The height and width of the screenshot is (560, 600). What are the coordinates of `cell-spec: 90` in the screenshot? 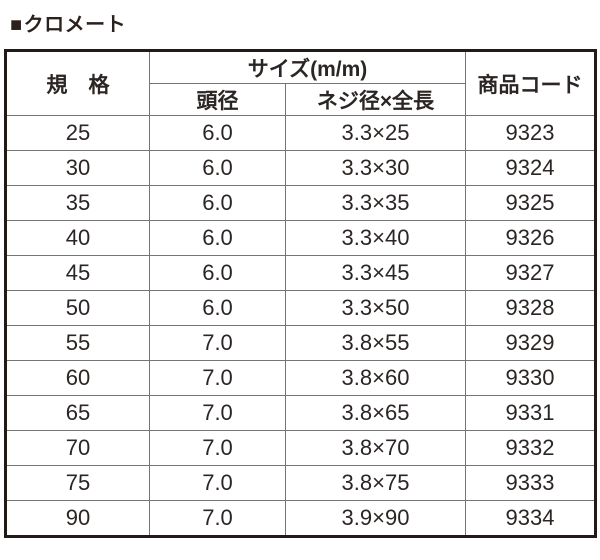 It's located at (77, 518).